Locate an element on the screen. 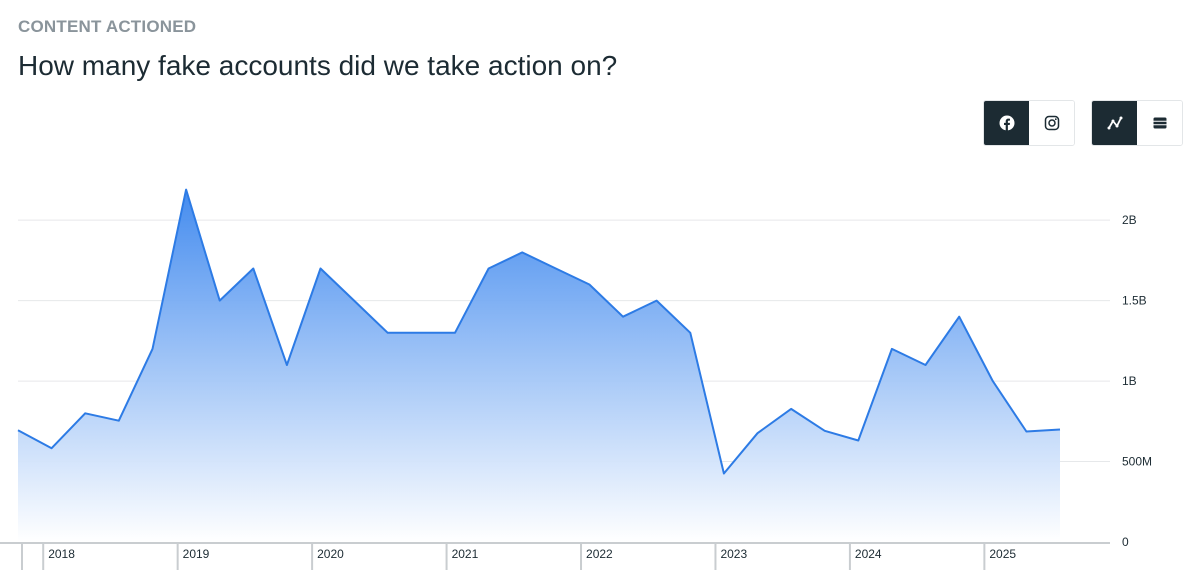  x-tick-label: 2018 is located at coordinates (61, 554).